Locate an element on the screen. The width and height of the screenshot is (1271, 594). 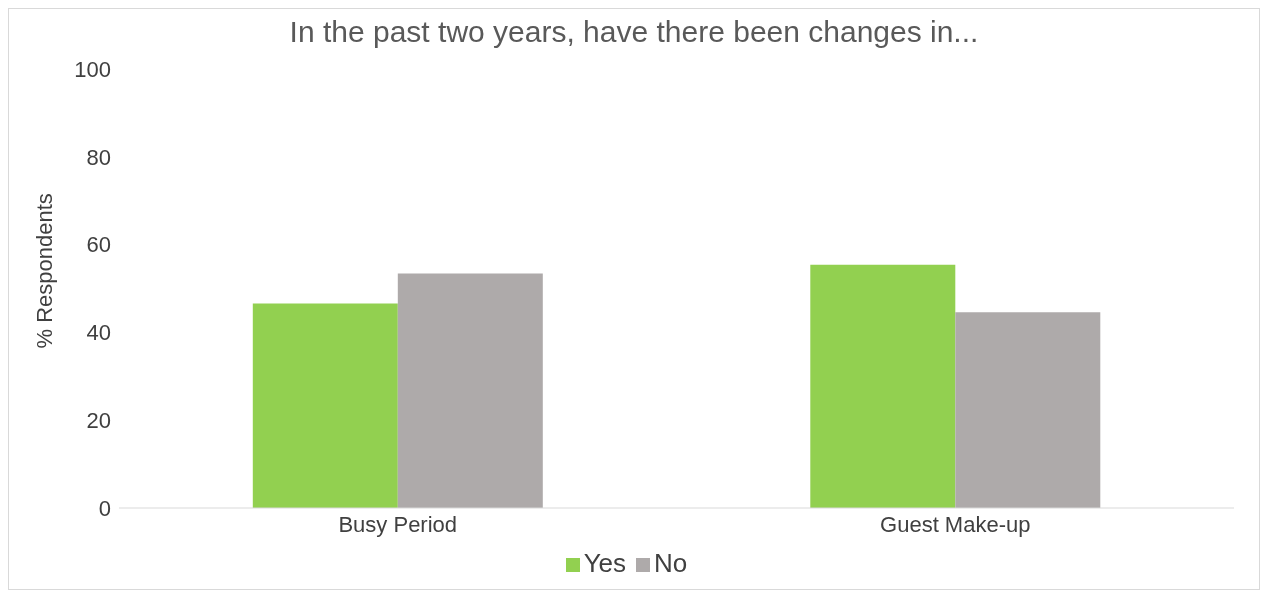
legend-label: Yes is located at coordinates (605, 563).